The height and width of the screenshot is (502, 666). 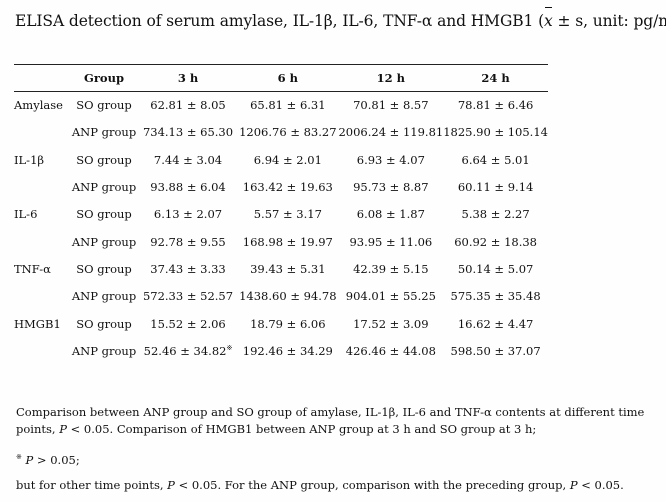 What do you see at coordinates (188, 268) in the screenshot?
I see `value-cell: 37.43 ± 3.33` at bounding box center [188, 268].